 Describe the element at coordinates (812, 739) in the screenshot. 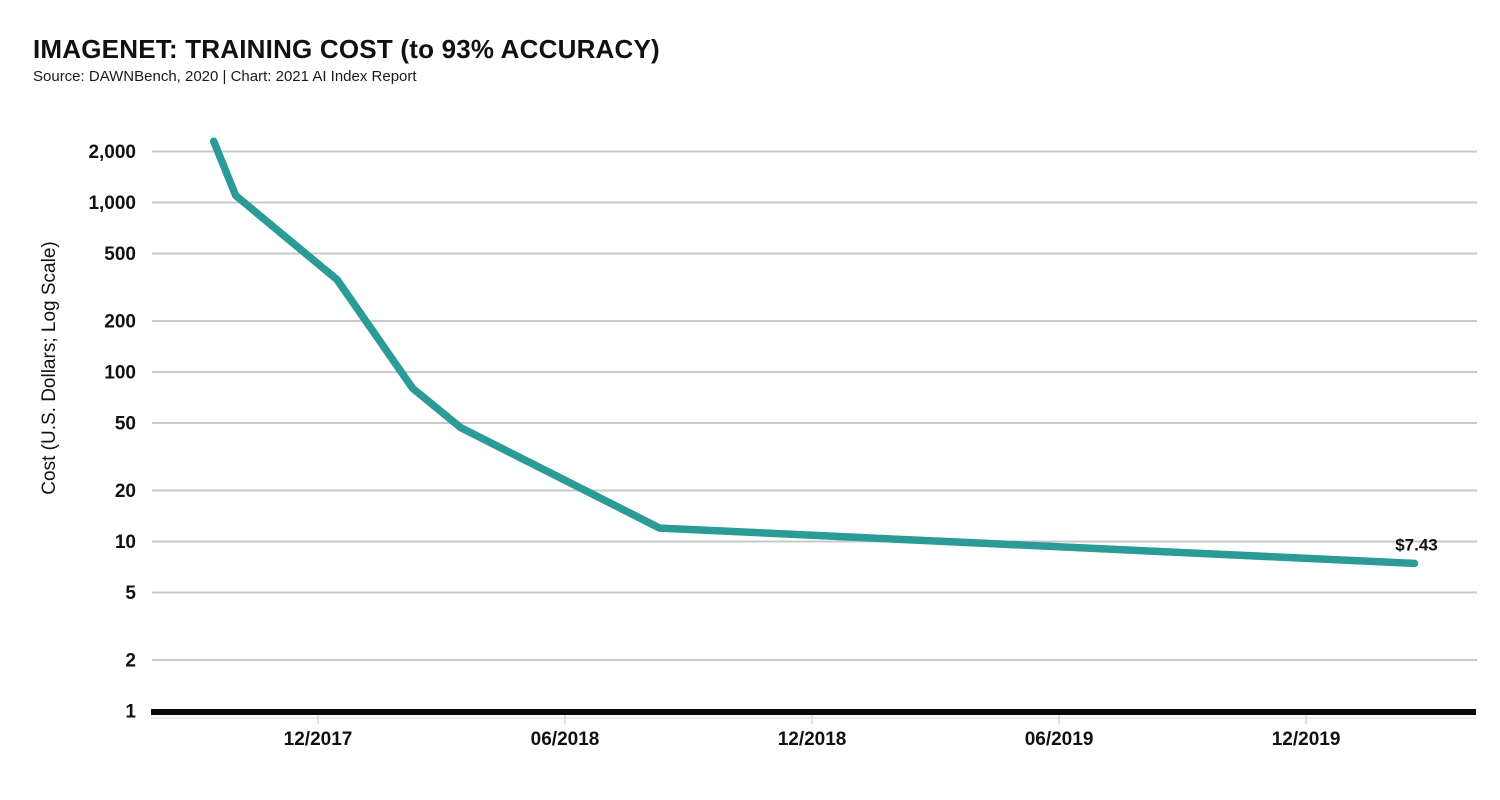

I see `x-tick-label: 12/2018` at that location.